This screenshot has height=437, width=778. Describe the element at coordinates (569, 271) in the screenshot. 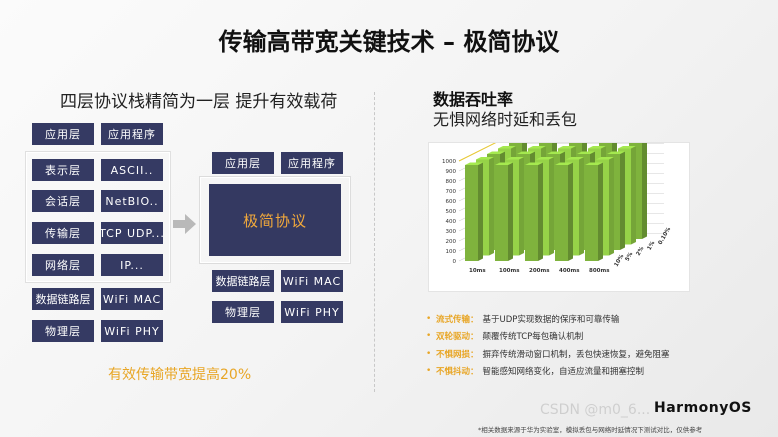

I see `x-tick-label: 400ms` at that location.